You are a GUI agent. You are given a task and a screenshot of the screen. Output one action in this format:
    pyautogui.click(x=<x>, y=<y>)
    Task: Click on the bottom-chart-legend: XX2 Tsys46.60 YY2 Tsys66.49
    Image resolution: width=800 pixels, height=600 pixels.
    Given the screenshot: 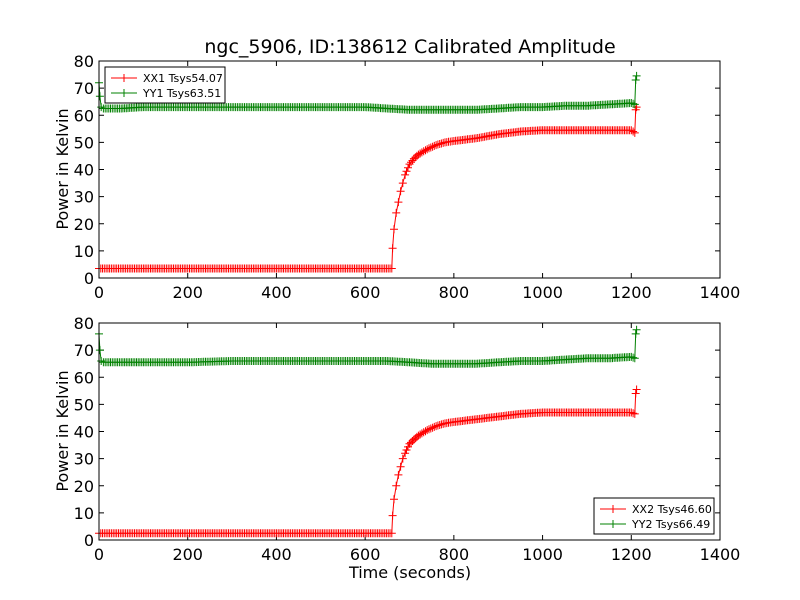 What is the action you would take?
    pyautogui.click(x=654, y=516)
    